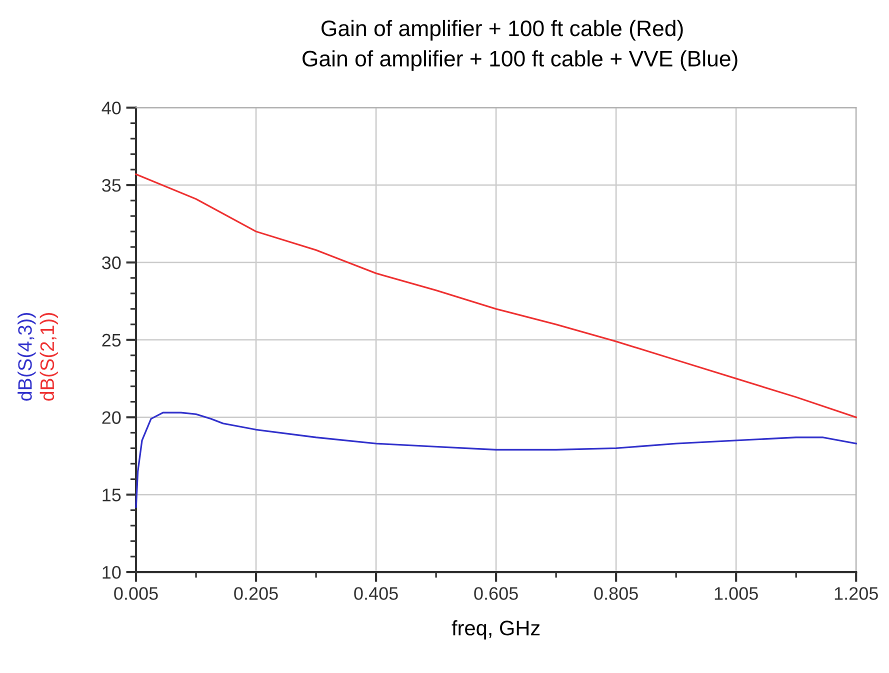 The image size is (889, 673). I want to click on y-tick-label: 10, so click(111, 572).